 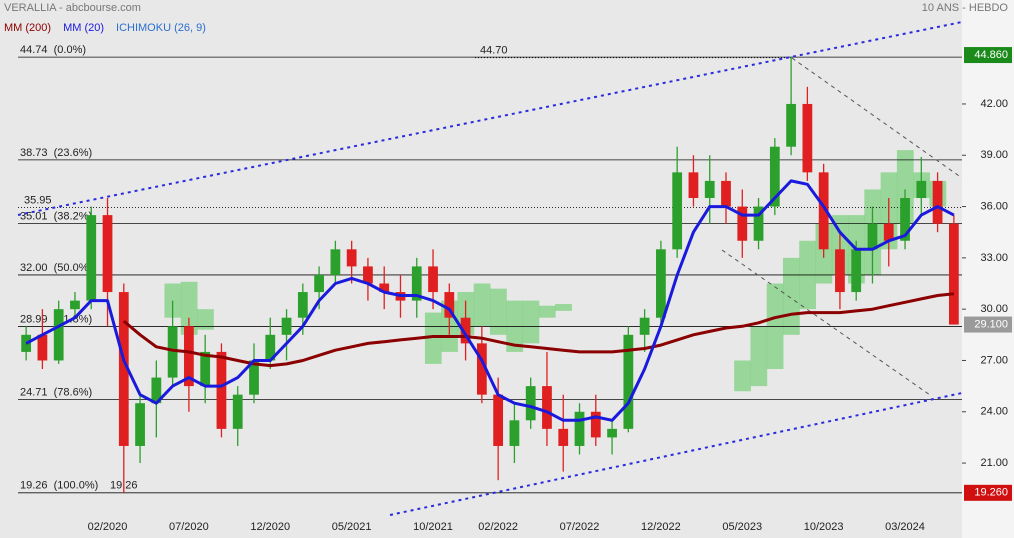 What do you see at coordinates (83, 28) in the screenshot?
I see `legend-entry: MM (20)` at bounding box center [83, 28].